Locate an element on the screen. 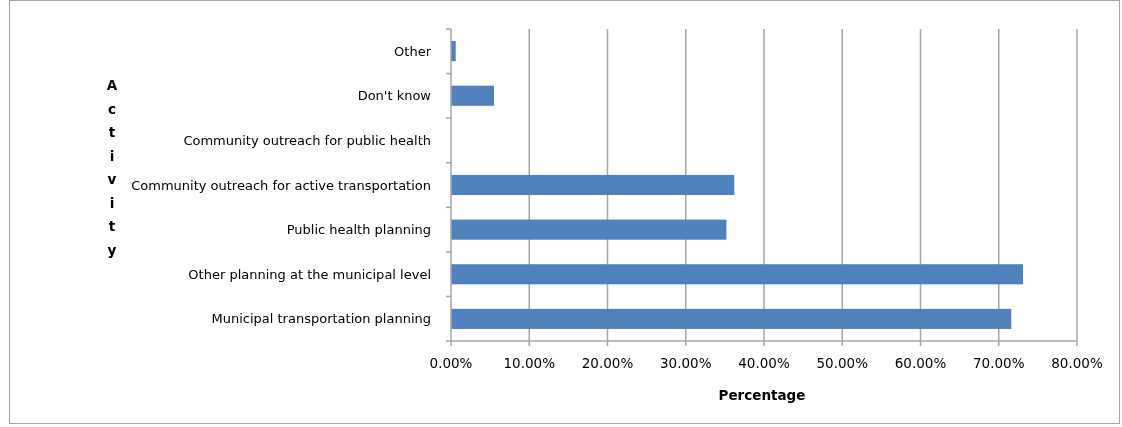 The width and height of the screenshot is (1122, 427). x-tick-label: 0.00% is located at coordinates (451, 363).